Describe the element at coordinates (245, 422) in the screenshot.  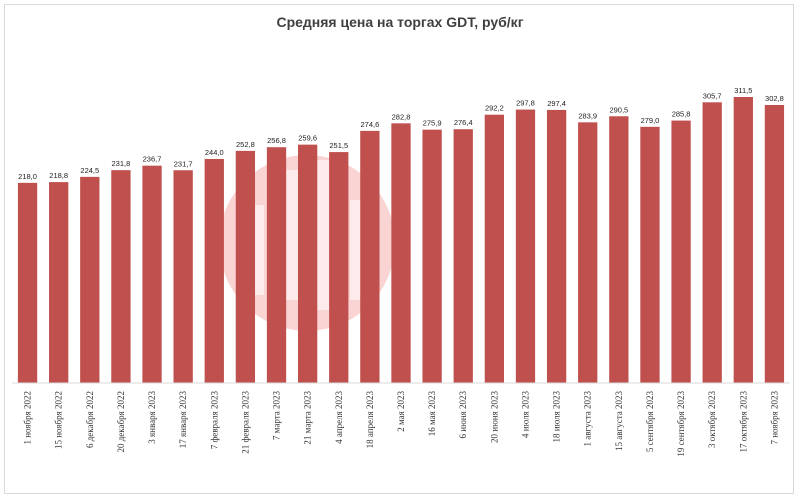
I see `x-tick-label: 21 февраля 2023` at that location.